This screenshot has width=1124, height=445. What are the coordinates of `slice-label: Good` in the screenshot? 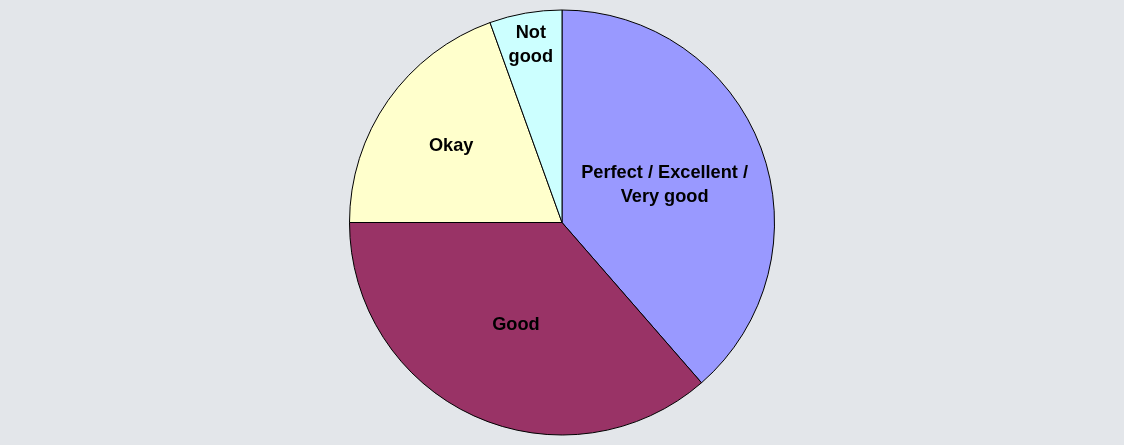 It's located at (516, 323).